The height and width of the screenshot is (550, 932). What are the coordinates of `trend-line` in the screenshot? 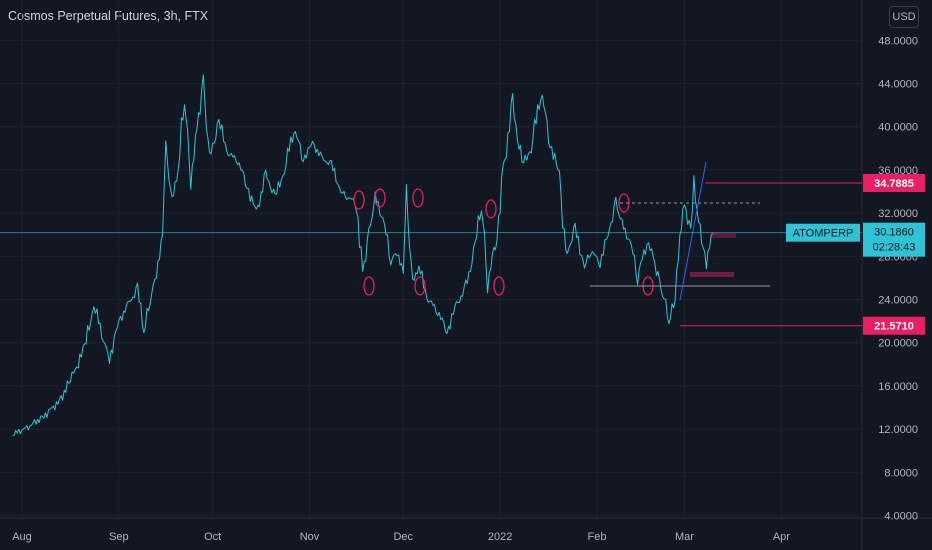 It's located at (693, 231).